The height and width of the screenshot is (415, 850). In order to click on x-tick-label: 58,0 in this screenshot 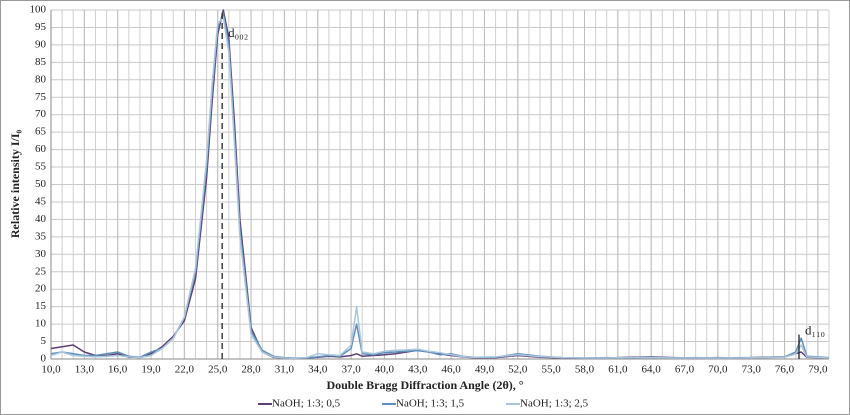, I will do `click(585, 370)`.